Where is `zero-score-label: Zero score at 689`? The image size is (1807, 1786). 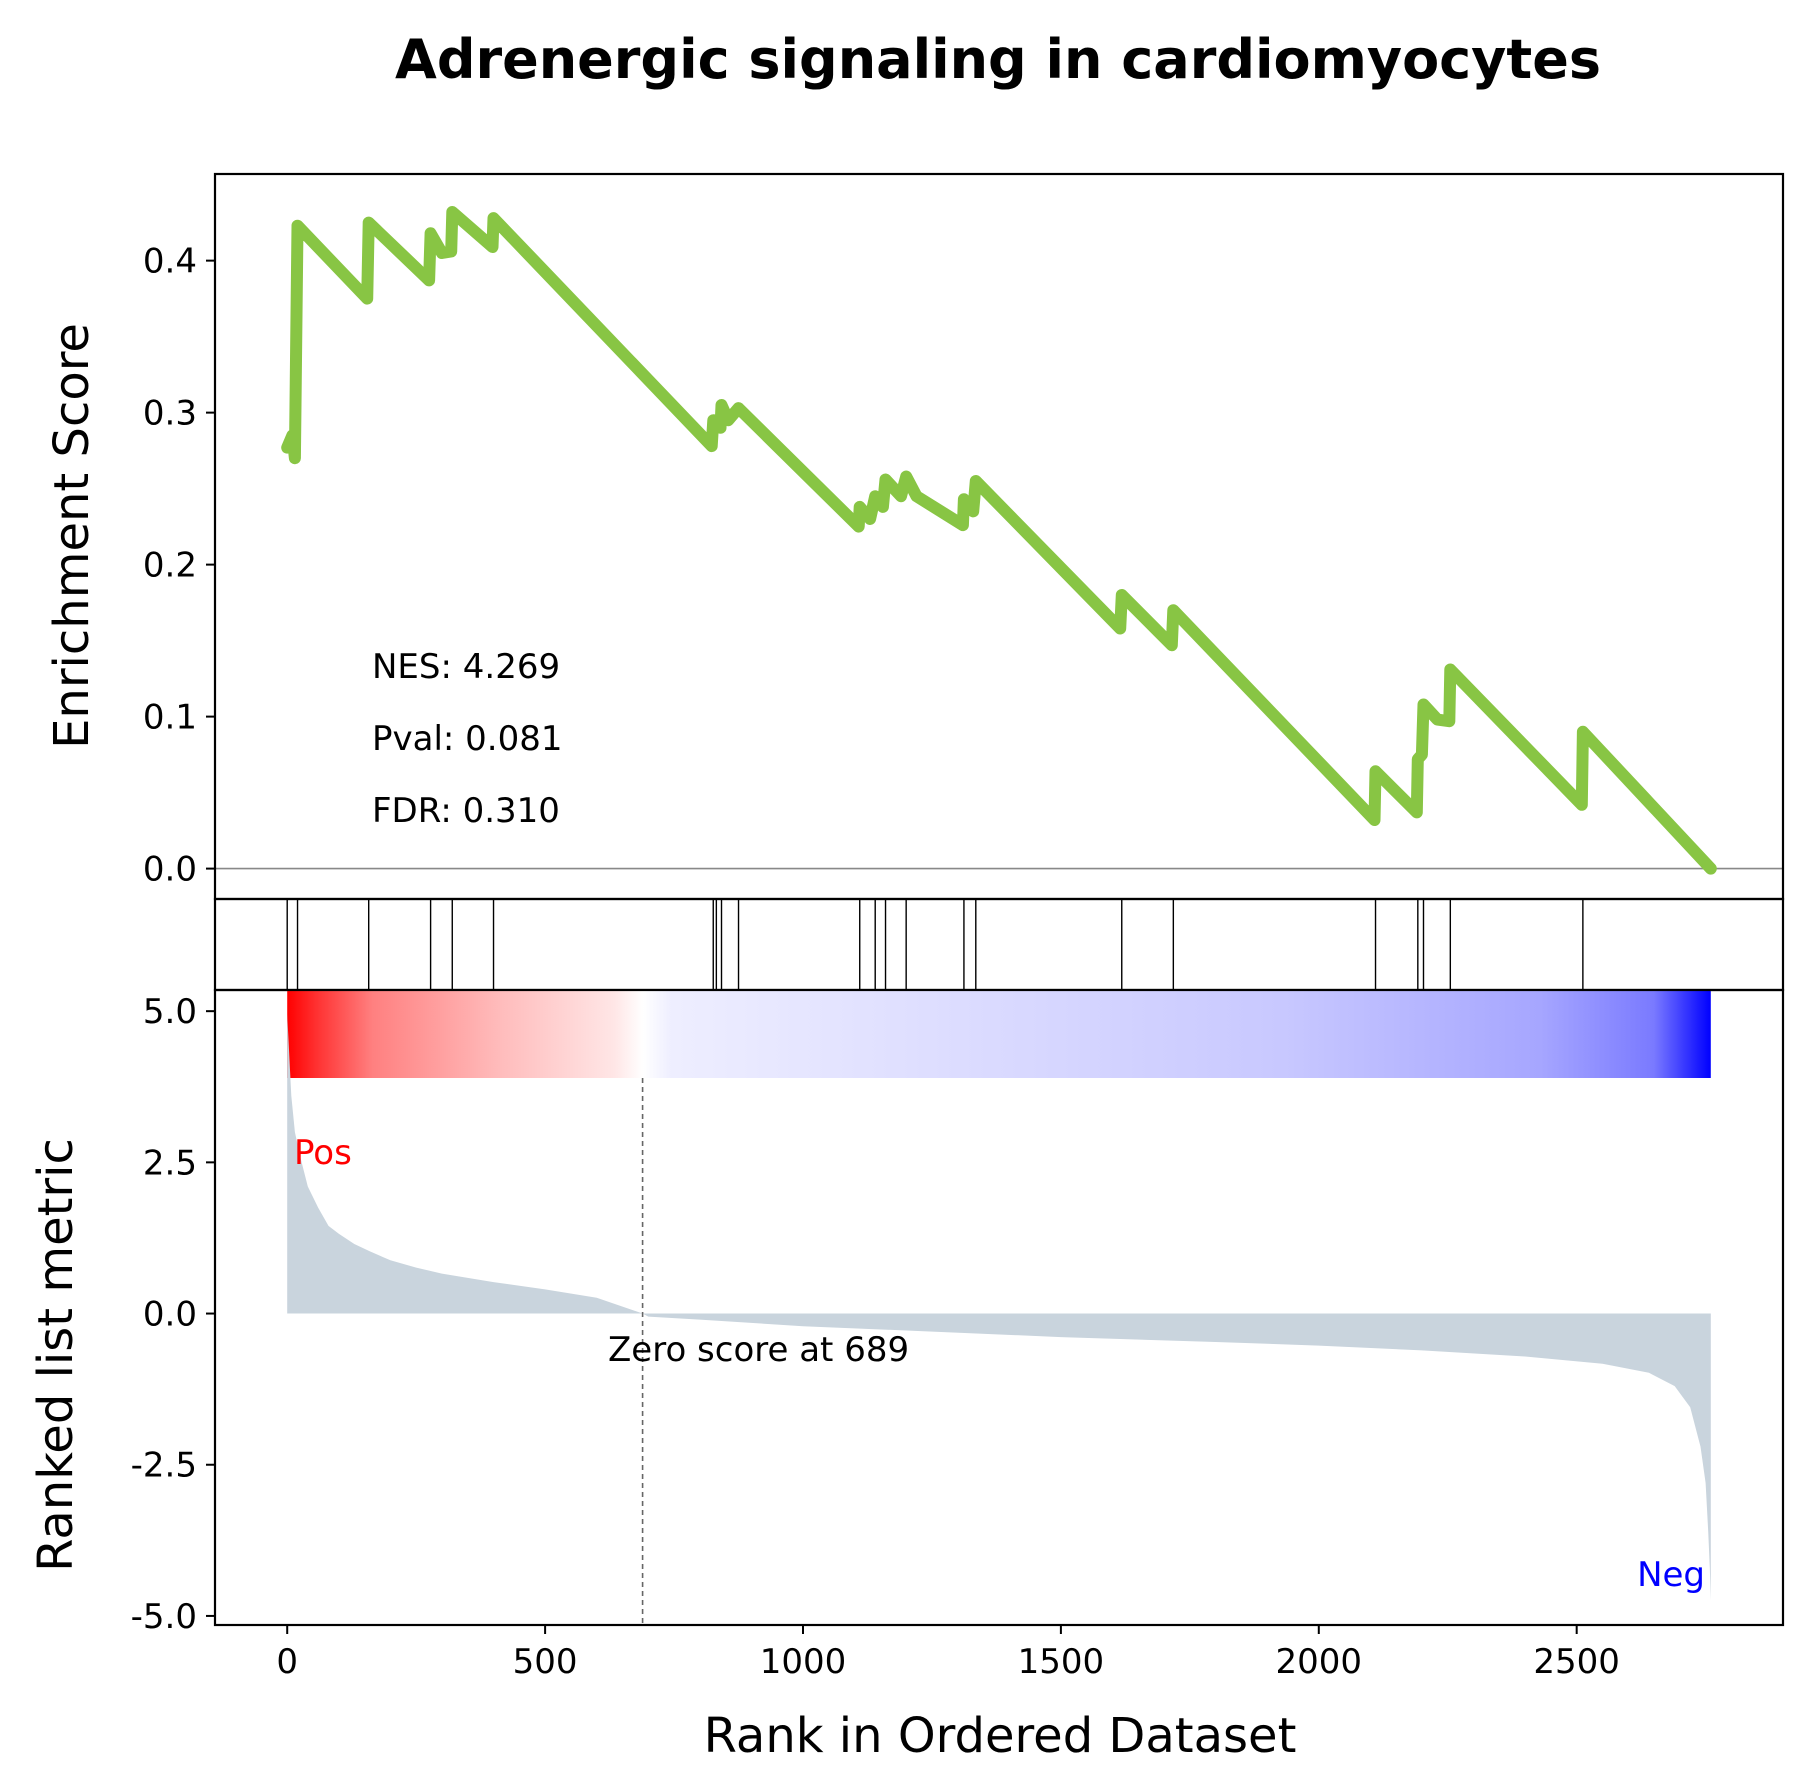
zero-score-label: Zero score at 689 is located at coordinates (758, 1350).